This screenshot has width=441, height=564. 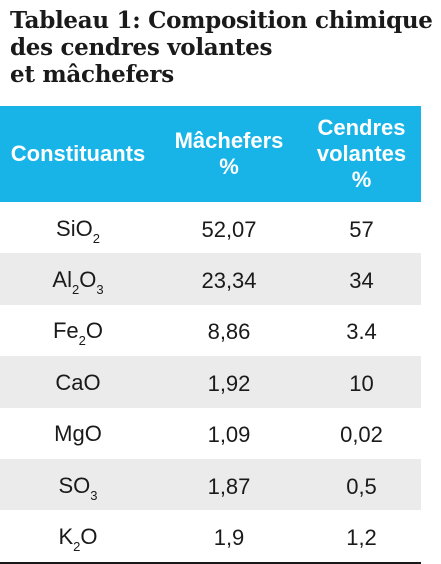 I want to click on table-row: CaO 1,92 10, so click(x=210, y=382).